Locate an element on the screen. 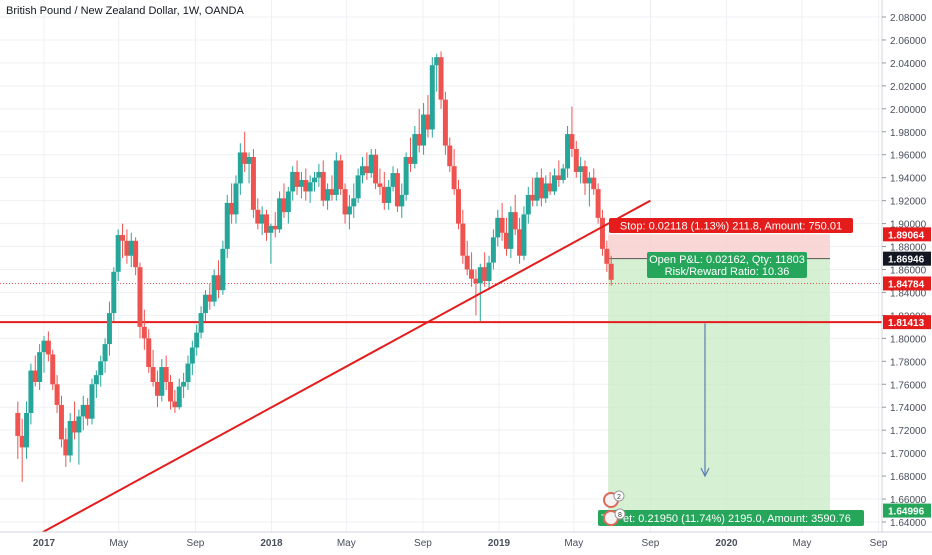 Image resolution: width=932 pixels, height=555 pixels. price-badge: 1.84784 is located at coordinates (906, 284).